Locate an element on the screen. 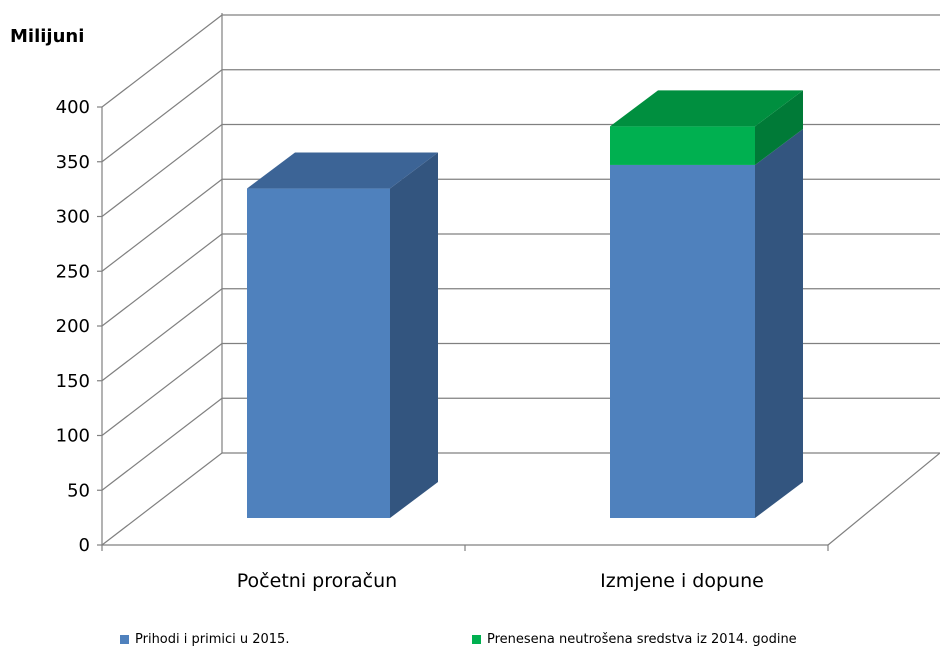 The image size is (940, 655). y-tick-label: 300 is located at coordinates (73, 217).